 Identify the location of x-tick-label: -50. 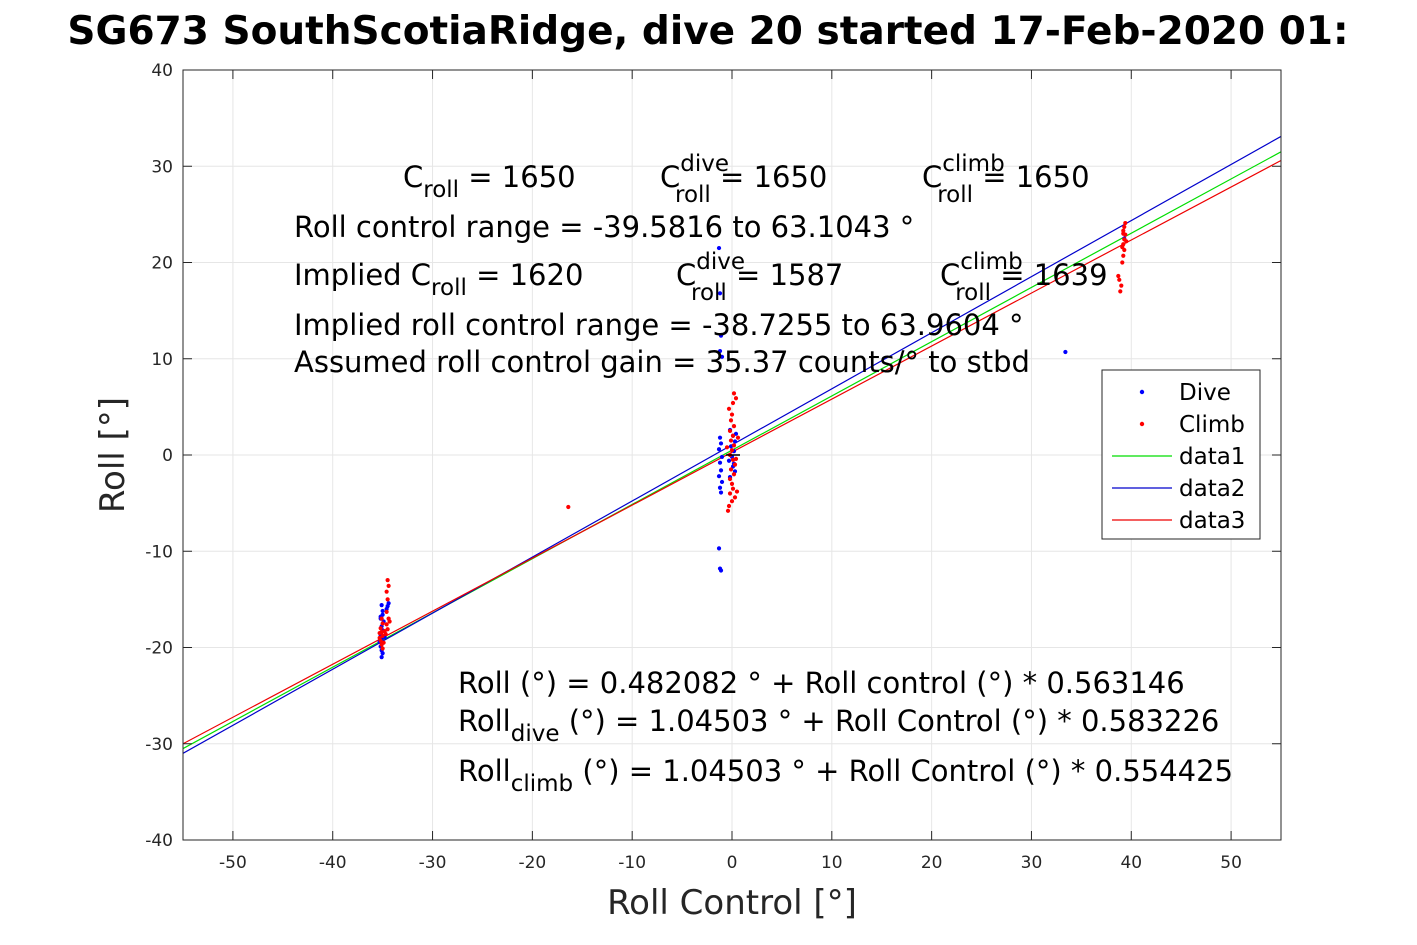
(233, 863).